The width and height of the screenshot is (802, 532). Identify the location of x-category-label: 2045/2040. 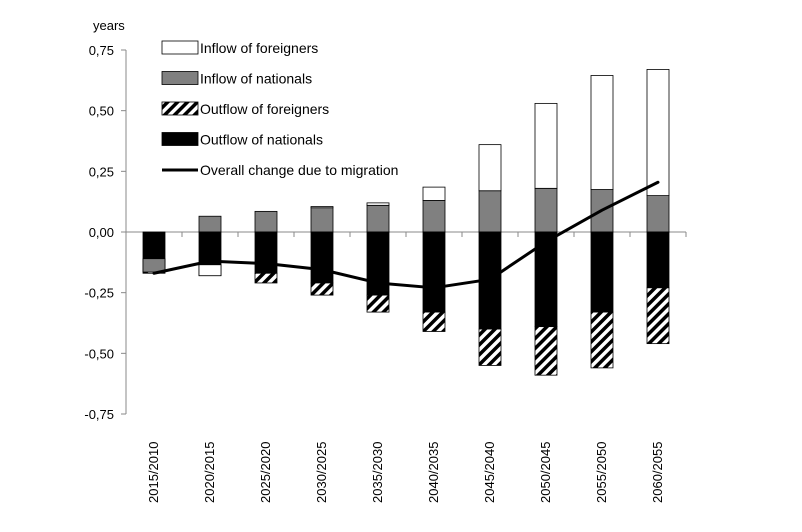
(489, 472).